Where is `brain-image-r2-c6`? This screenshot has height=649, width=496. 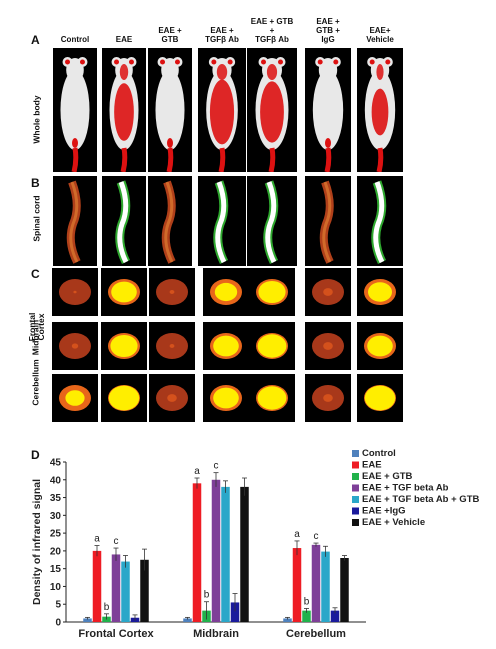 brain-image-r2-c6 is located at coordinates (380, 398).